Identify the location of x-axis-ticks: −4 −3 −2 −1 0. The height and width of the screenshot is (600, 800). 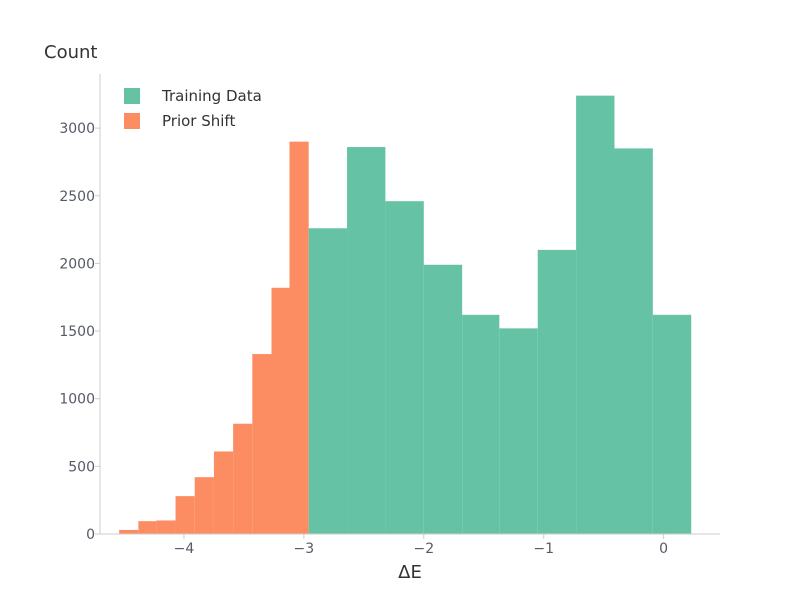
(421, 545).